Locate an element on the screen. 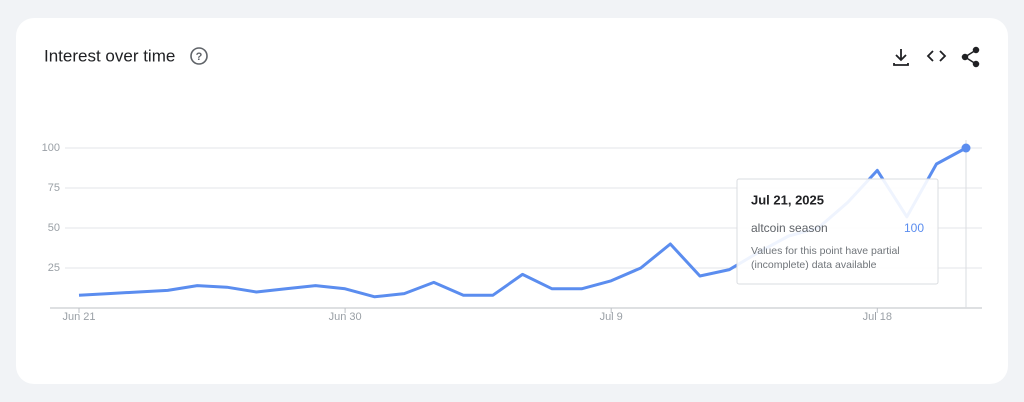 Image resolution: width=1024 pixels, height=402 pixels. tooltip-value: 100 is located at coordinates (914, 228).